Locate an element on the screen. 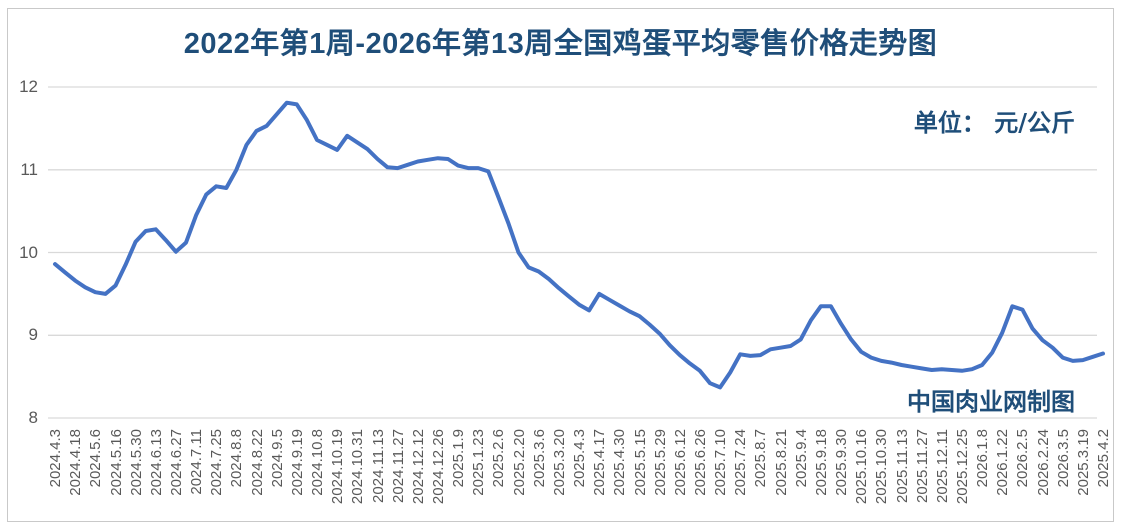  unit-label: 单位： 元/公斤 is located at coordinates (994, 122).